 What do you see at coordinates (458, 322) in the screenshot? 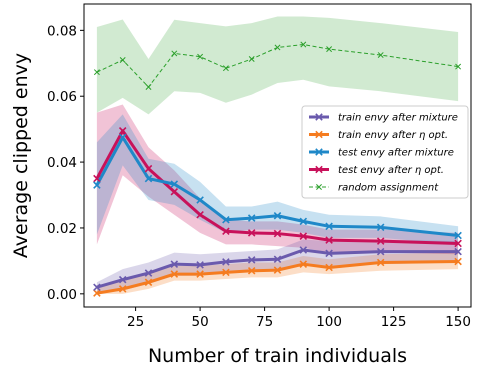
I see `x-tick-label-150: 150` at bounding box center [458, 322].